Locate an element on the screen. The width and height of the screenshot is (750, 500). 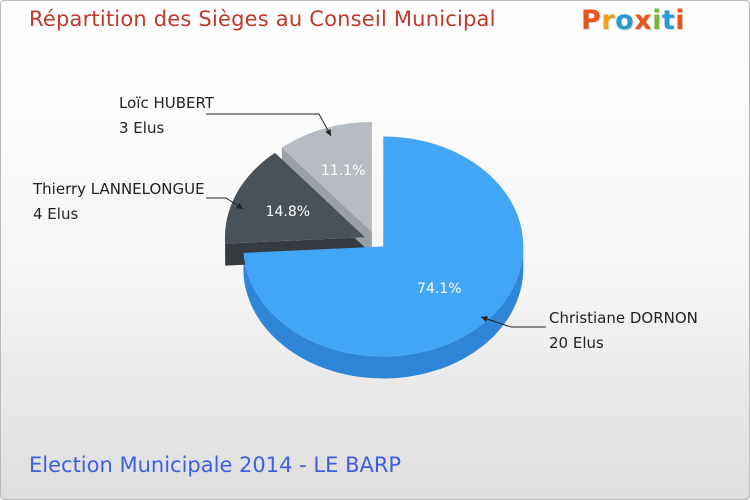
leader-arrow-christiane-dornon is located at coordinates (484, 319).